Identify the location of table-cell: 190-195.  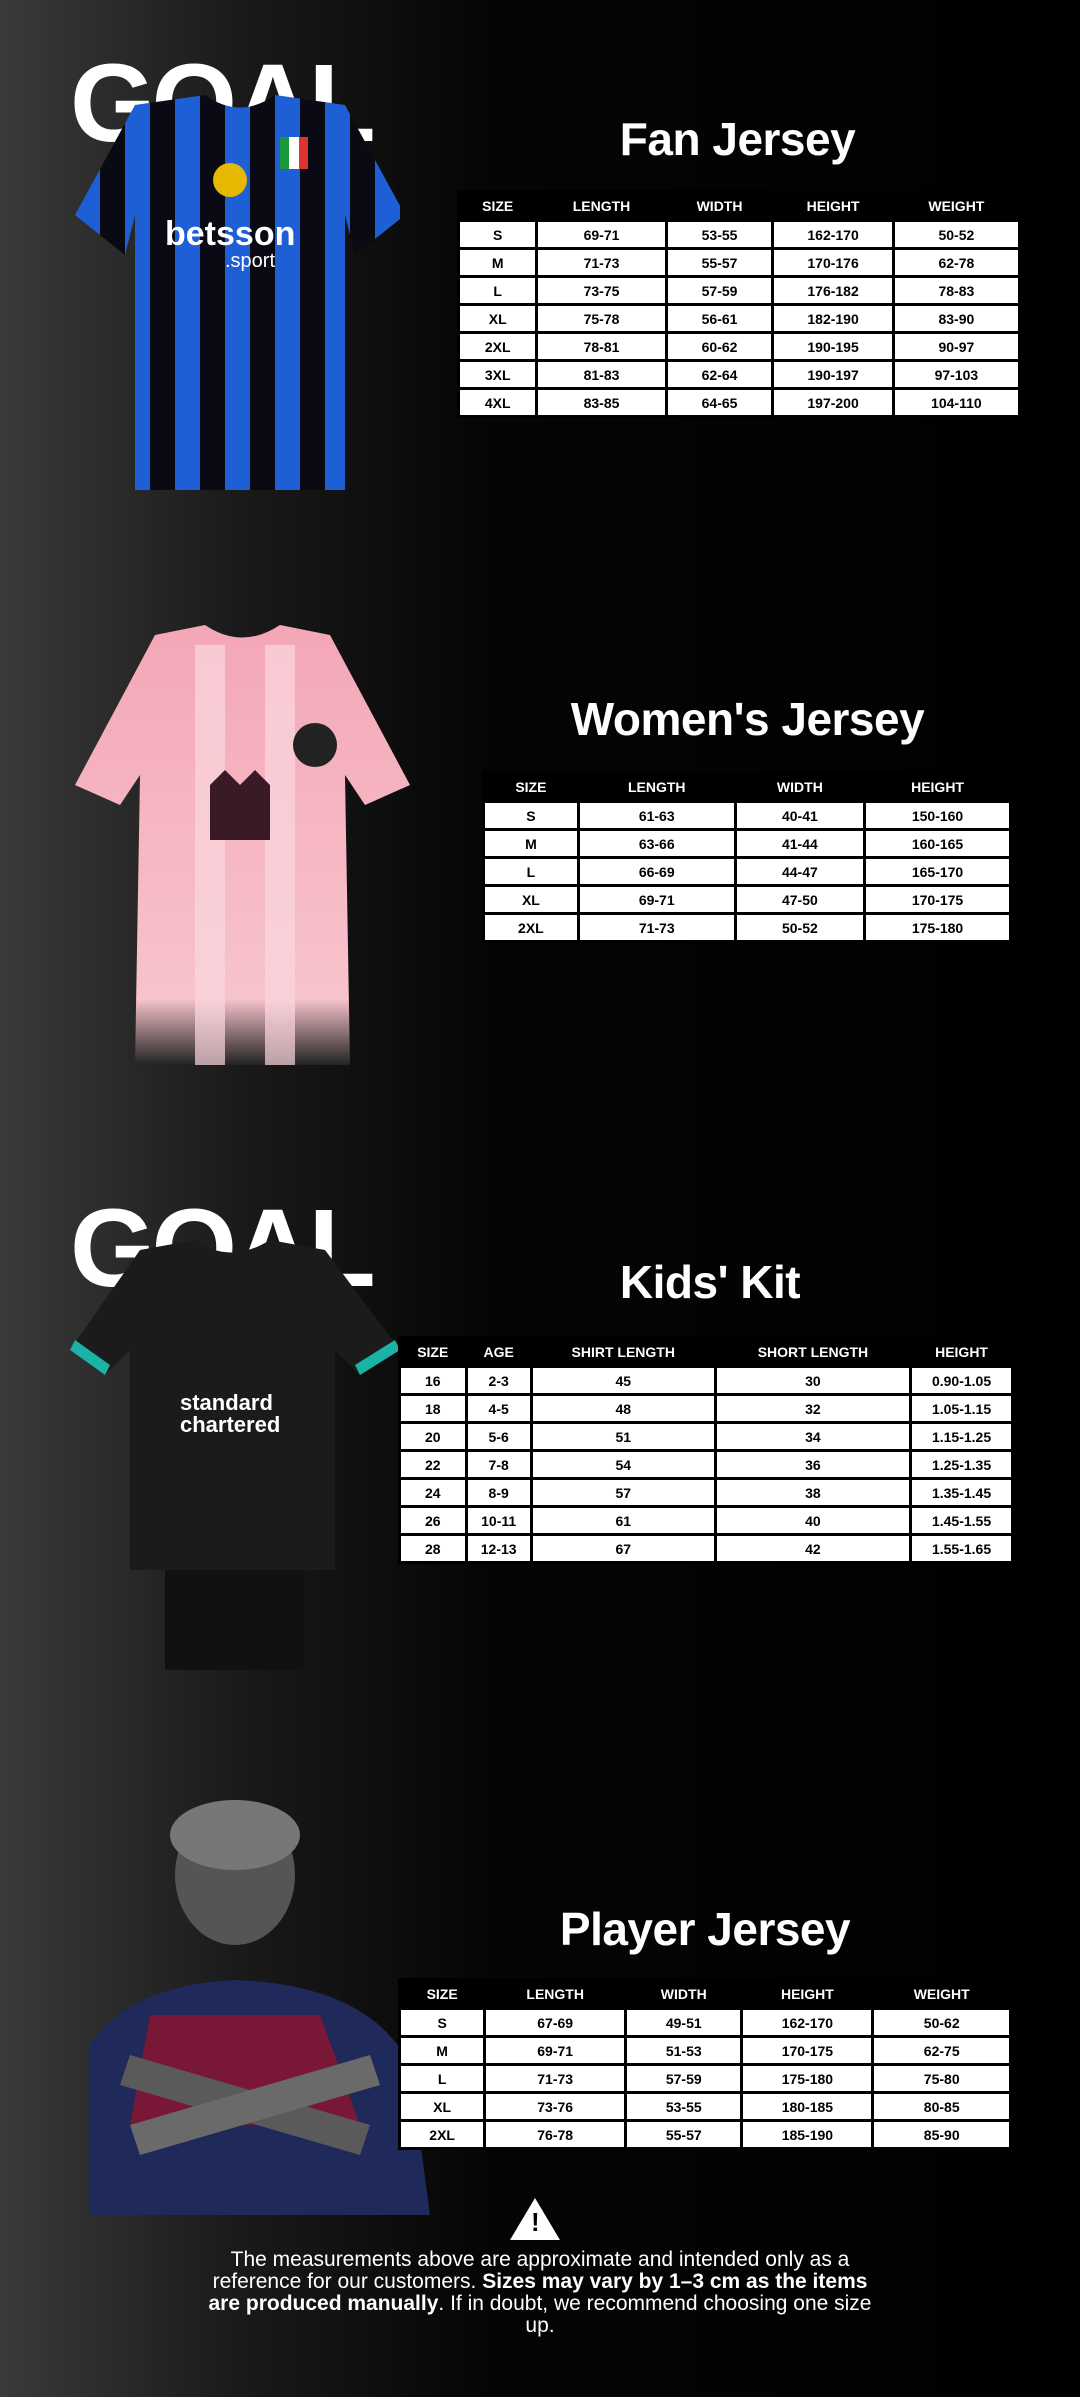
(833, 346).